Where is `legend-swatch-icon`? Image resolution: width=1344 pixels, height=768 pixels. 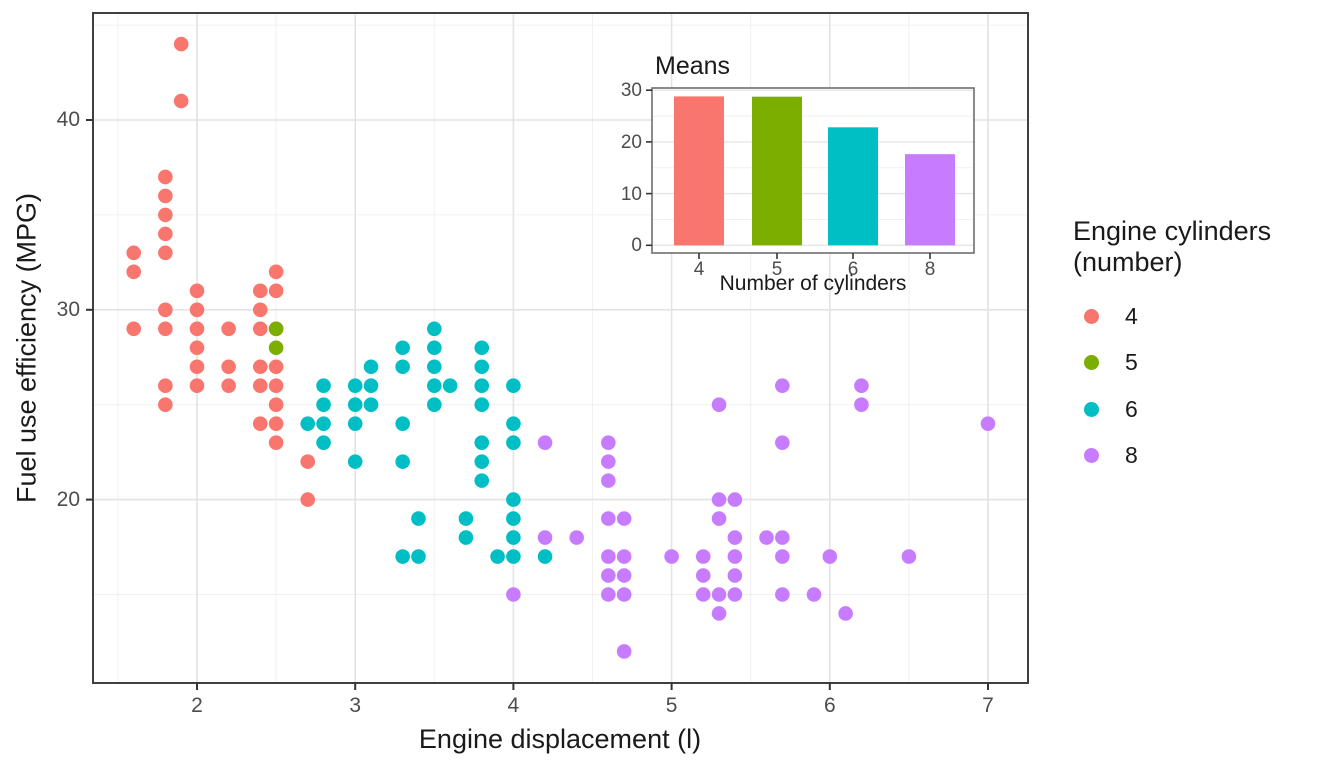
legend-swatch-icon is located at coordinates (1091, 409).